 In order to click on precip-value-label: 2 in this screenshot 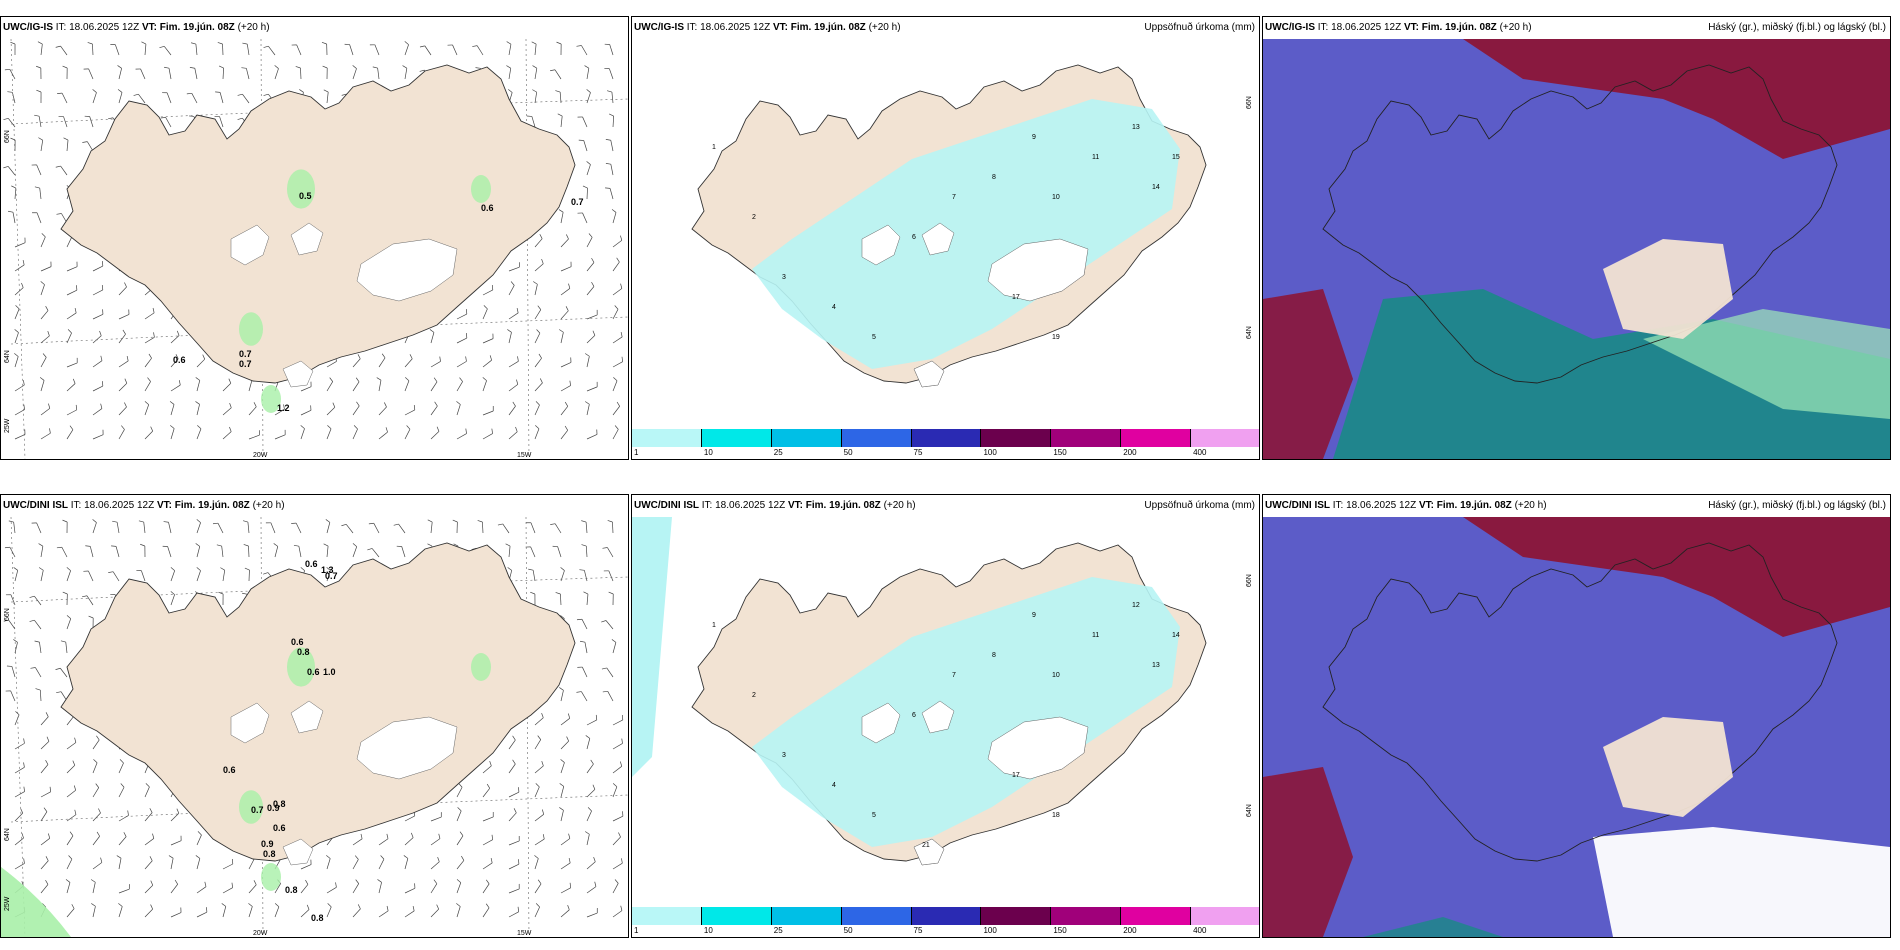, I will do `click(754, 695)`.